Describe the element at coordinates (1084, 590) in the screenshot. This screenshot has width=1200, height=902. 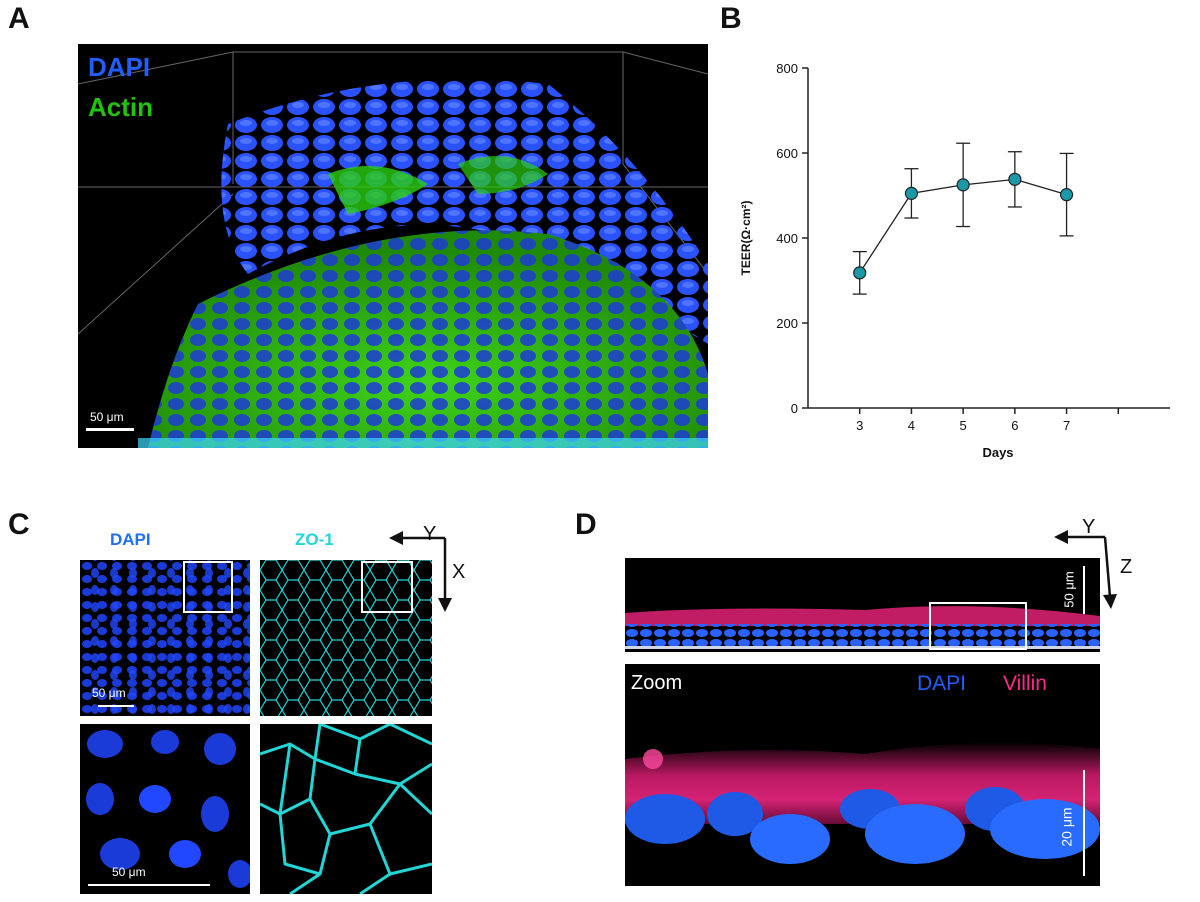
I see `scale-bar-d-top` at that location.